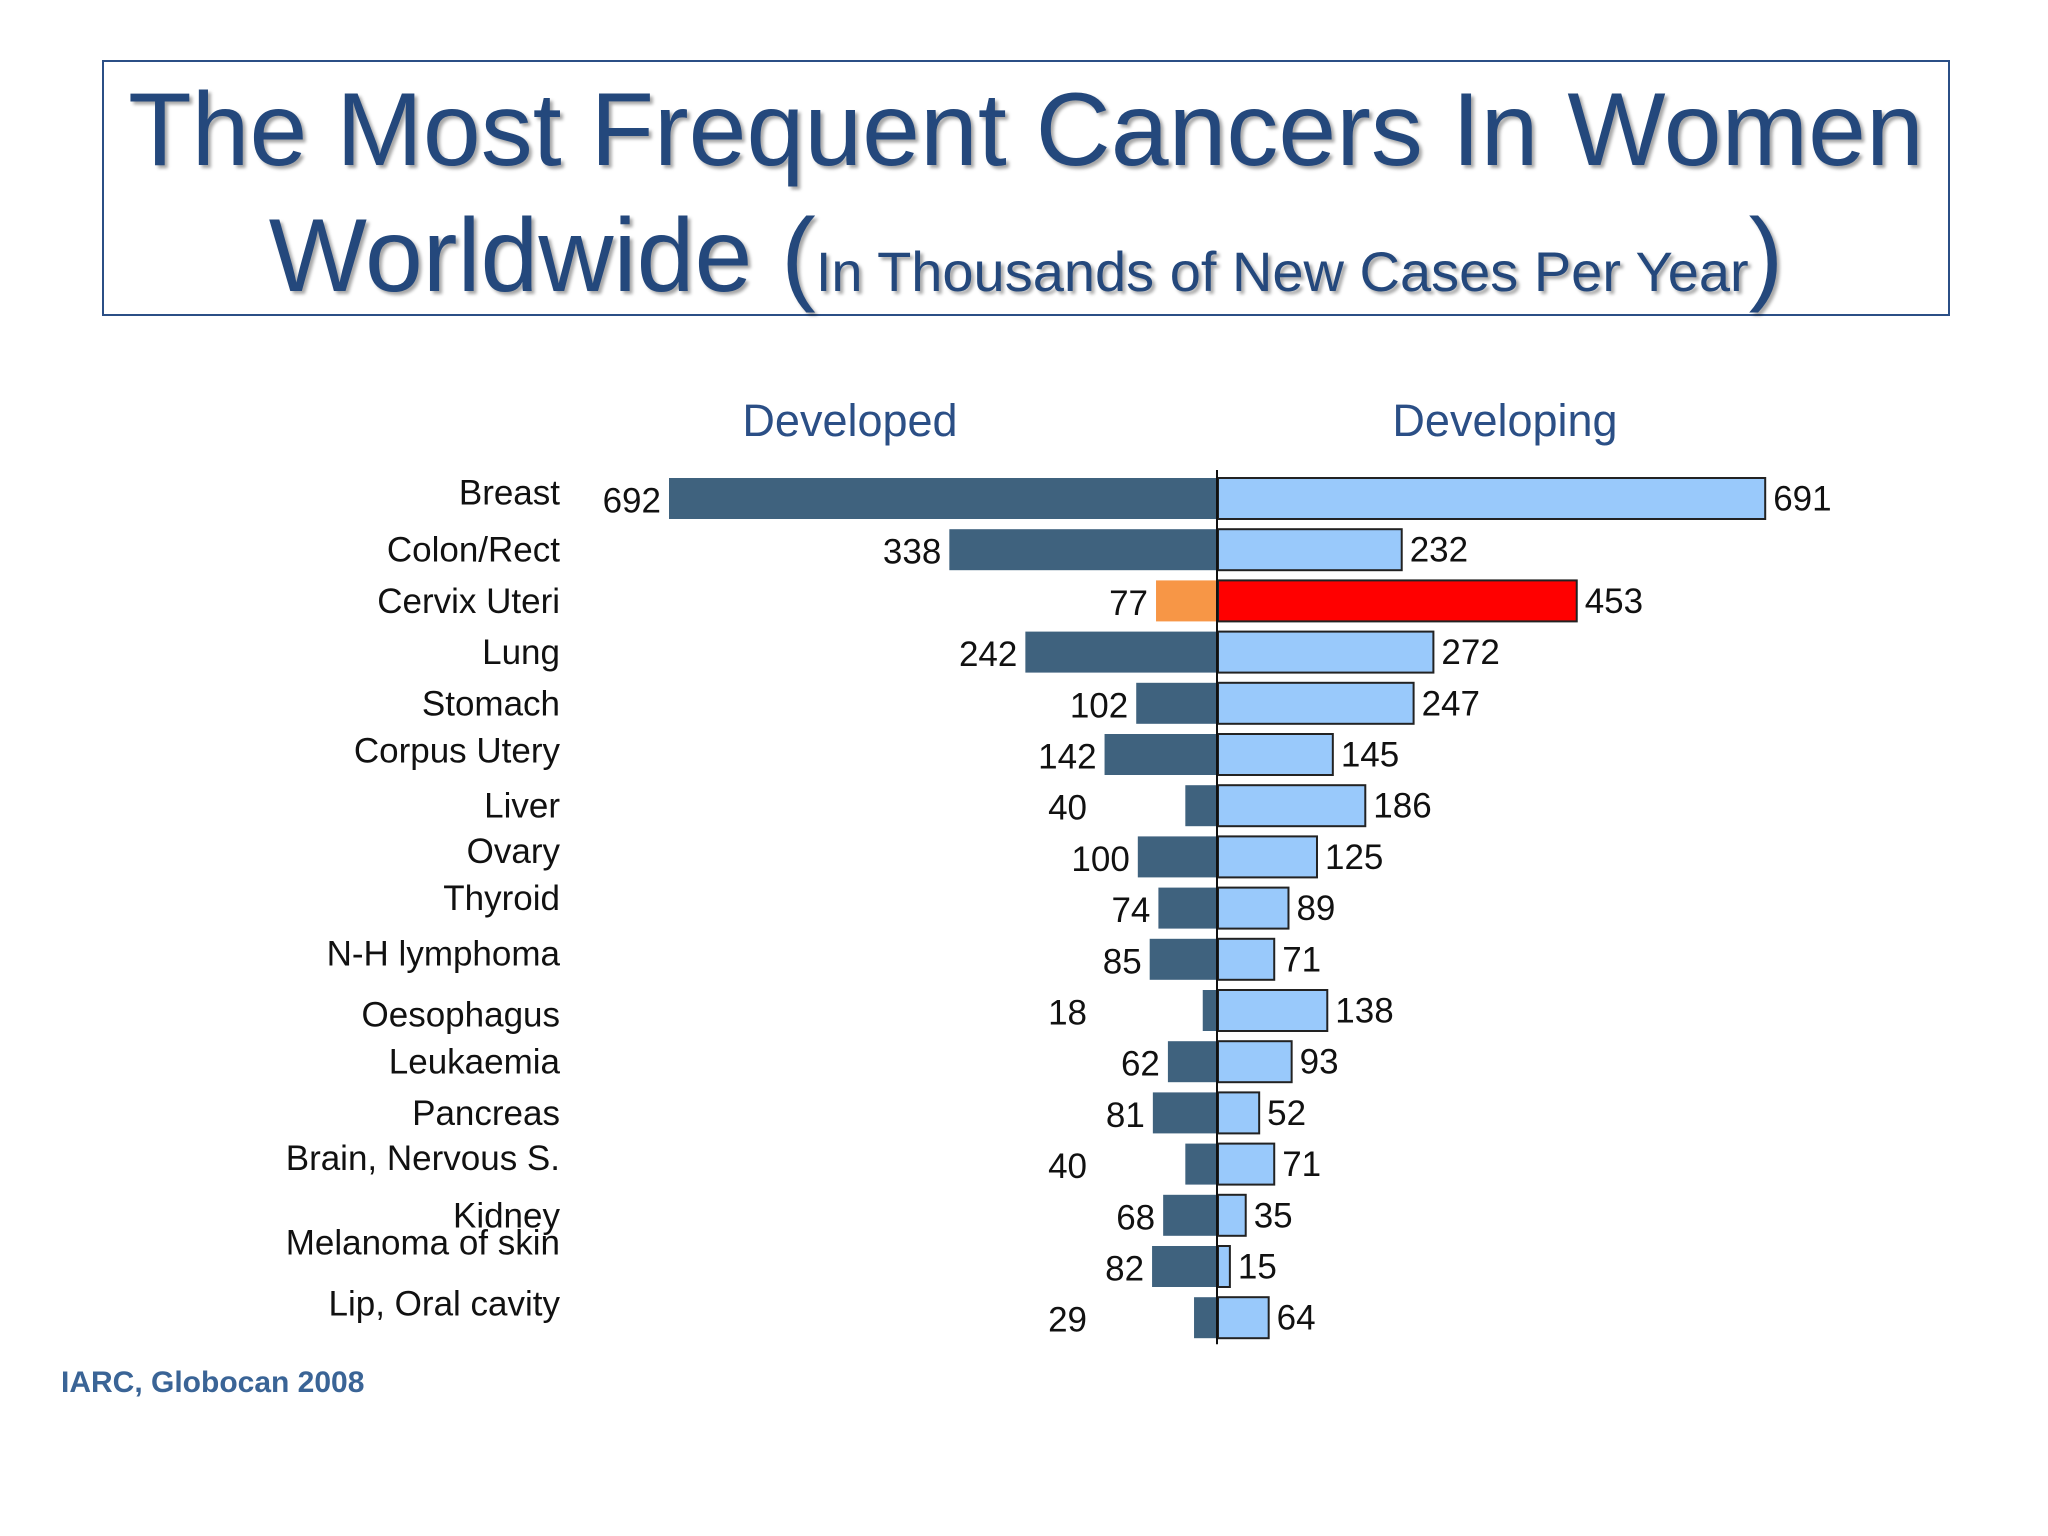 The width and height of the screenshot is (2048, 1536). What do you see at coordinates (514, 851) in the screenshot?
I see `category-label-ovary: Ovary` at bounding box center [514, 851].